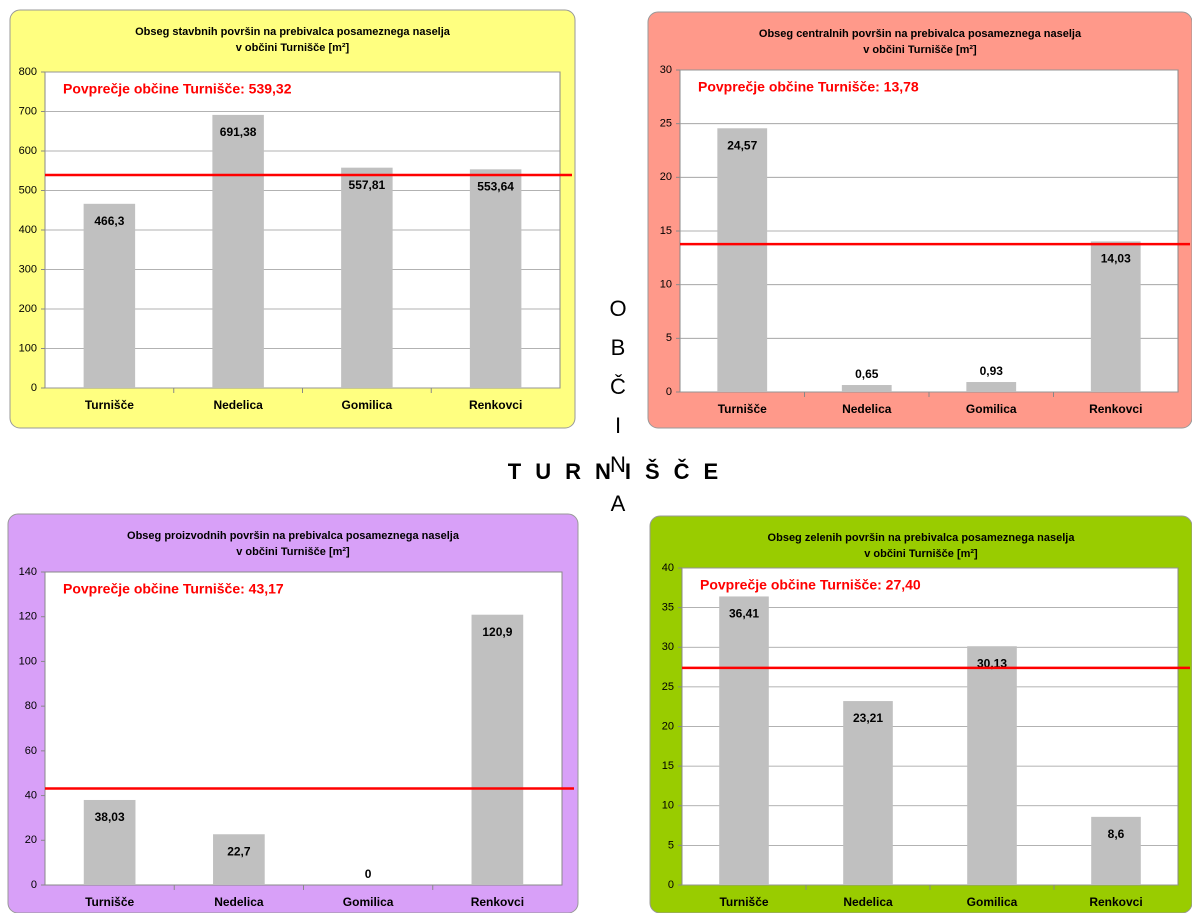 The image size is (1192, 913). I want to click on data-label: 466,3, so click(109, 221).